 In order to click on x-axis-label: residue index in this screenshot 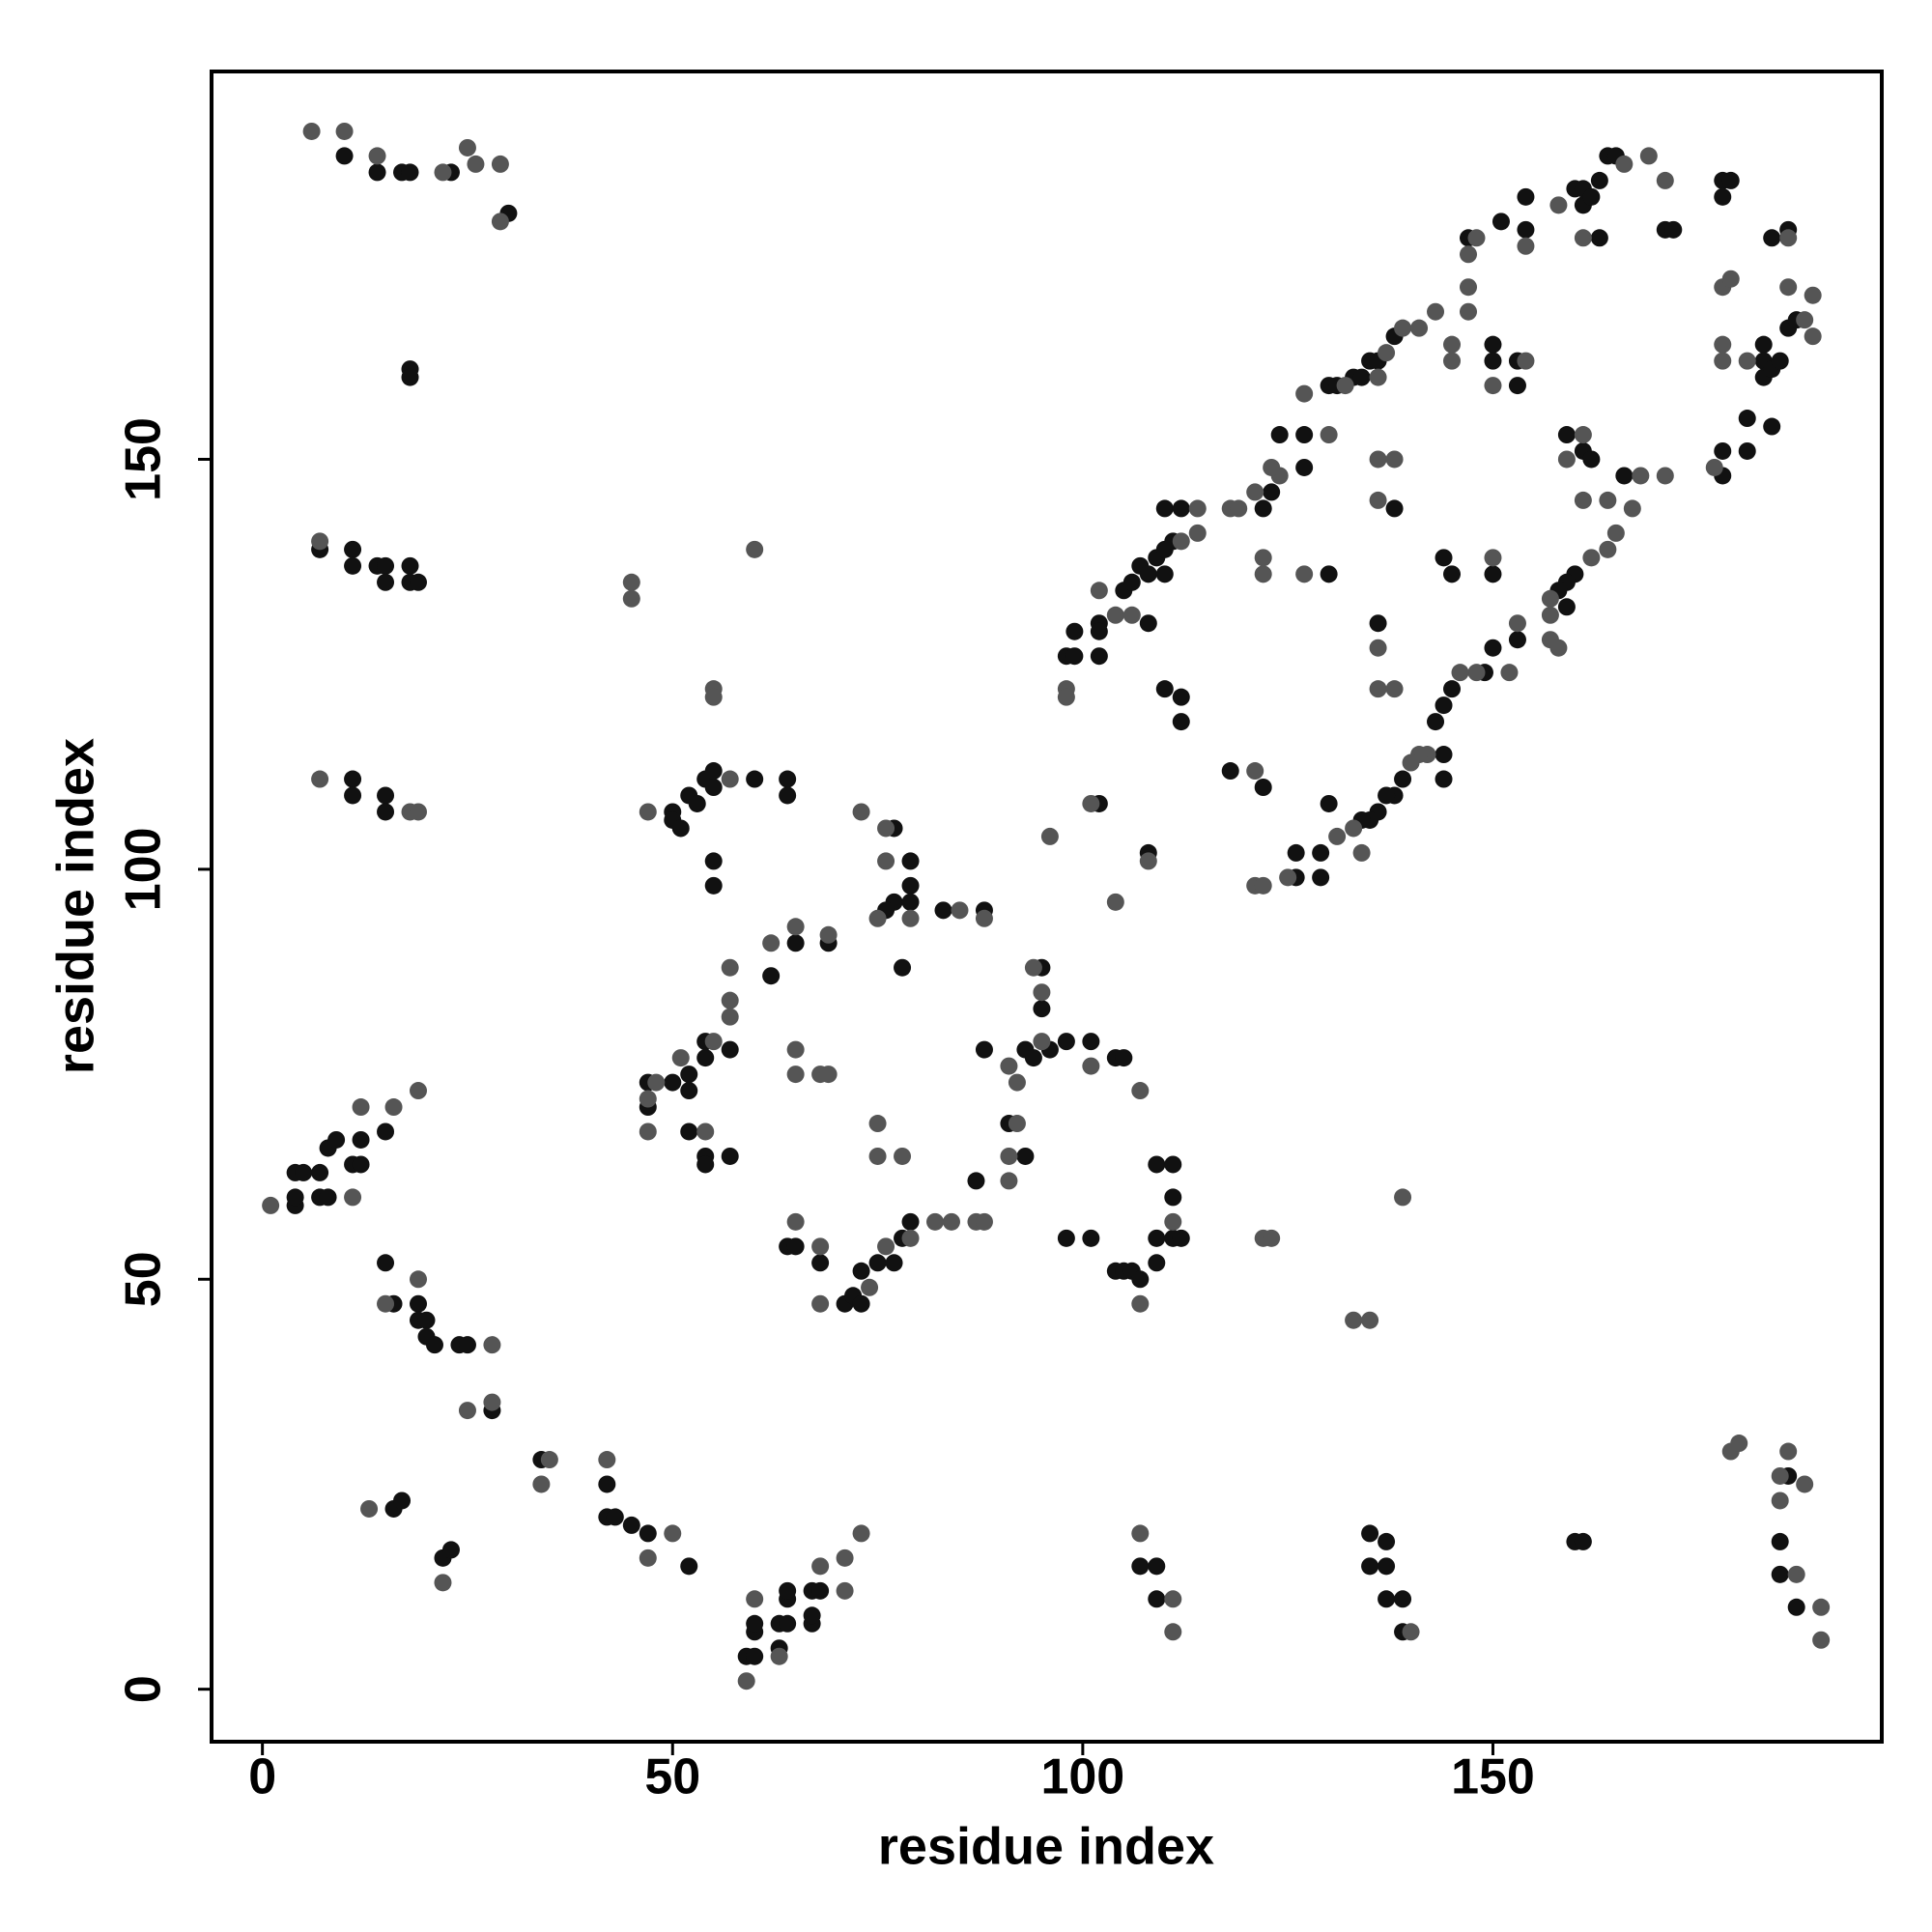, I will do `click(1046, 1846)`.